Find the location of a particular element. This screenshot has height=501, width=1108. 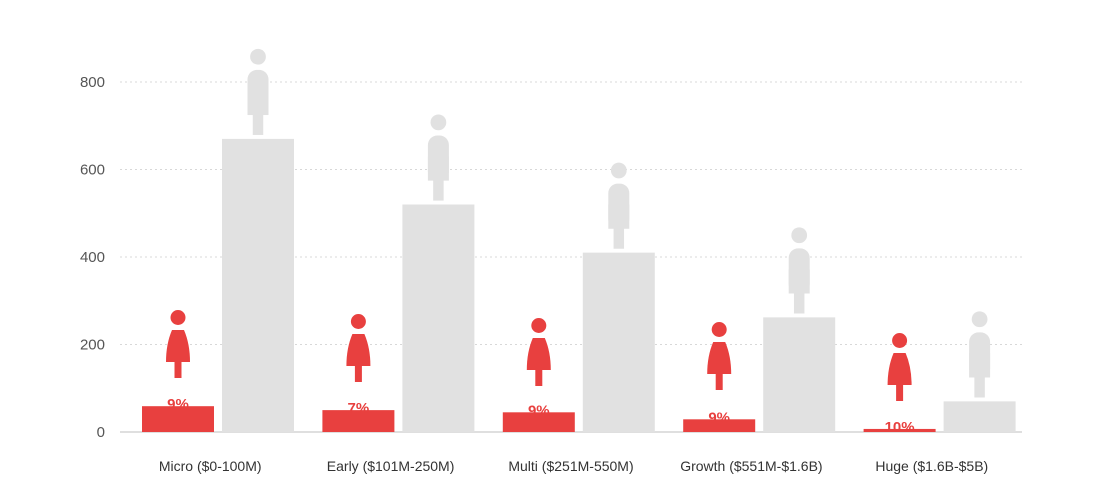

y-tick-label: 400 is located at coordinates (92, 257).